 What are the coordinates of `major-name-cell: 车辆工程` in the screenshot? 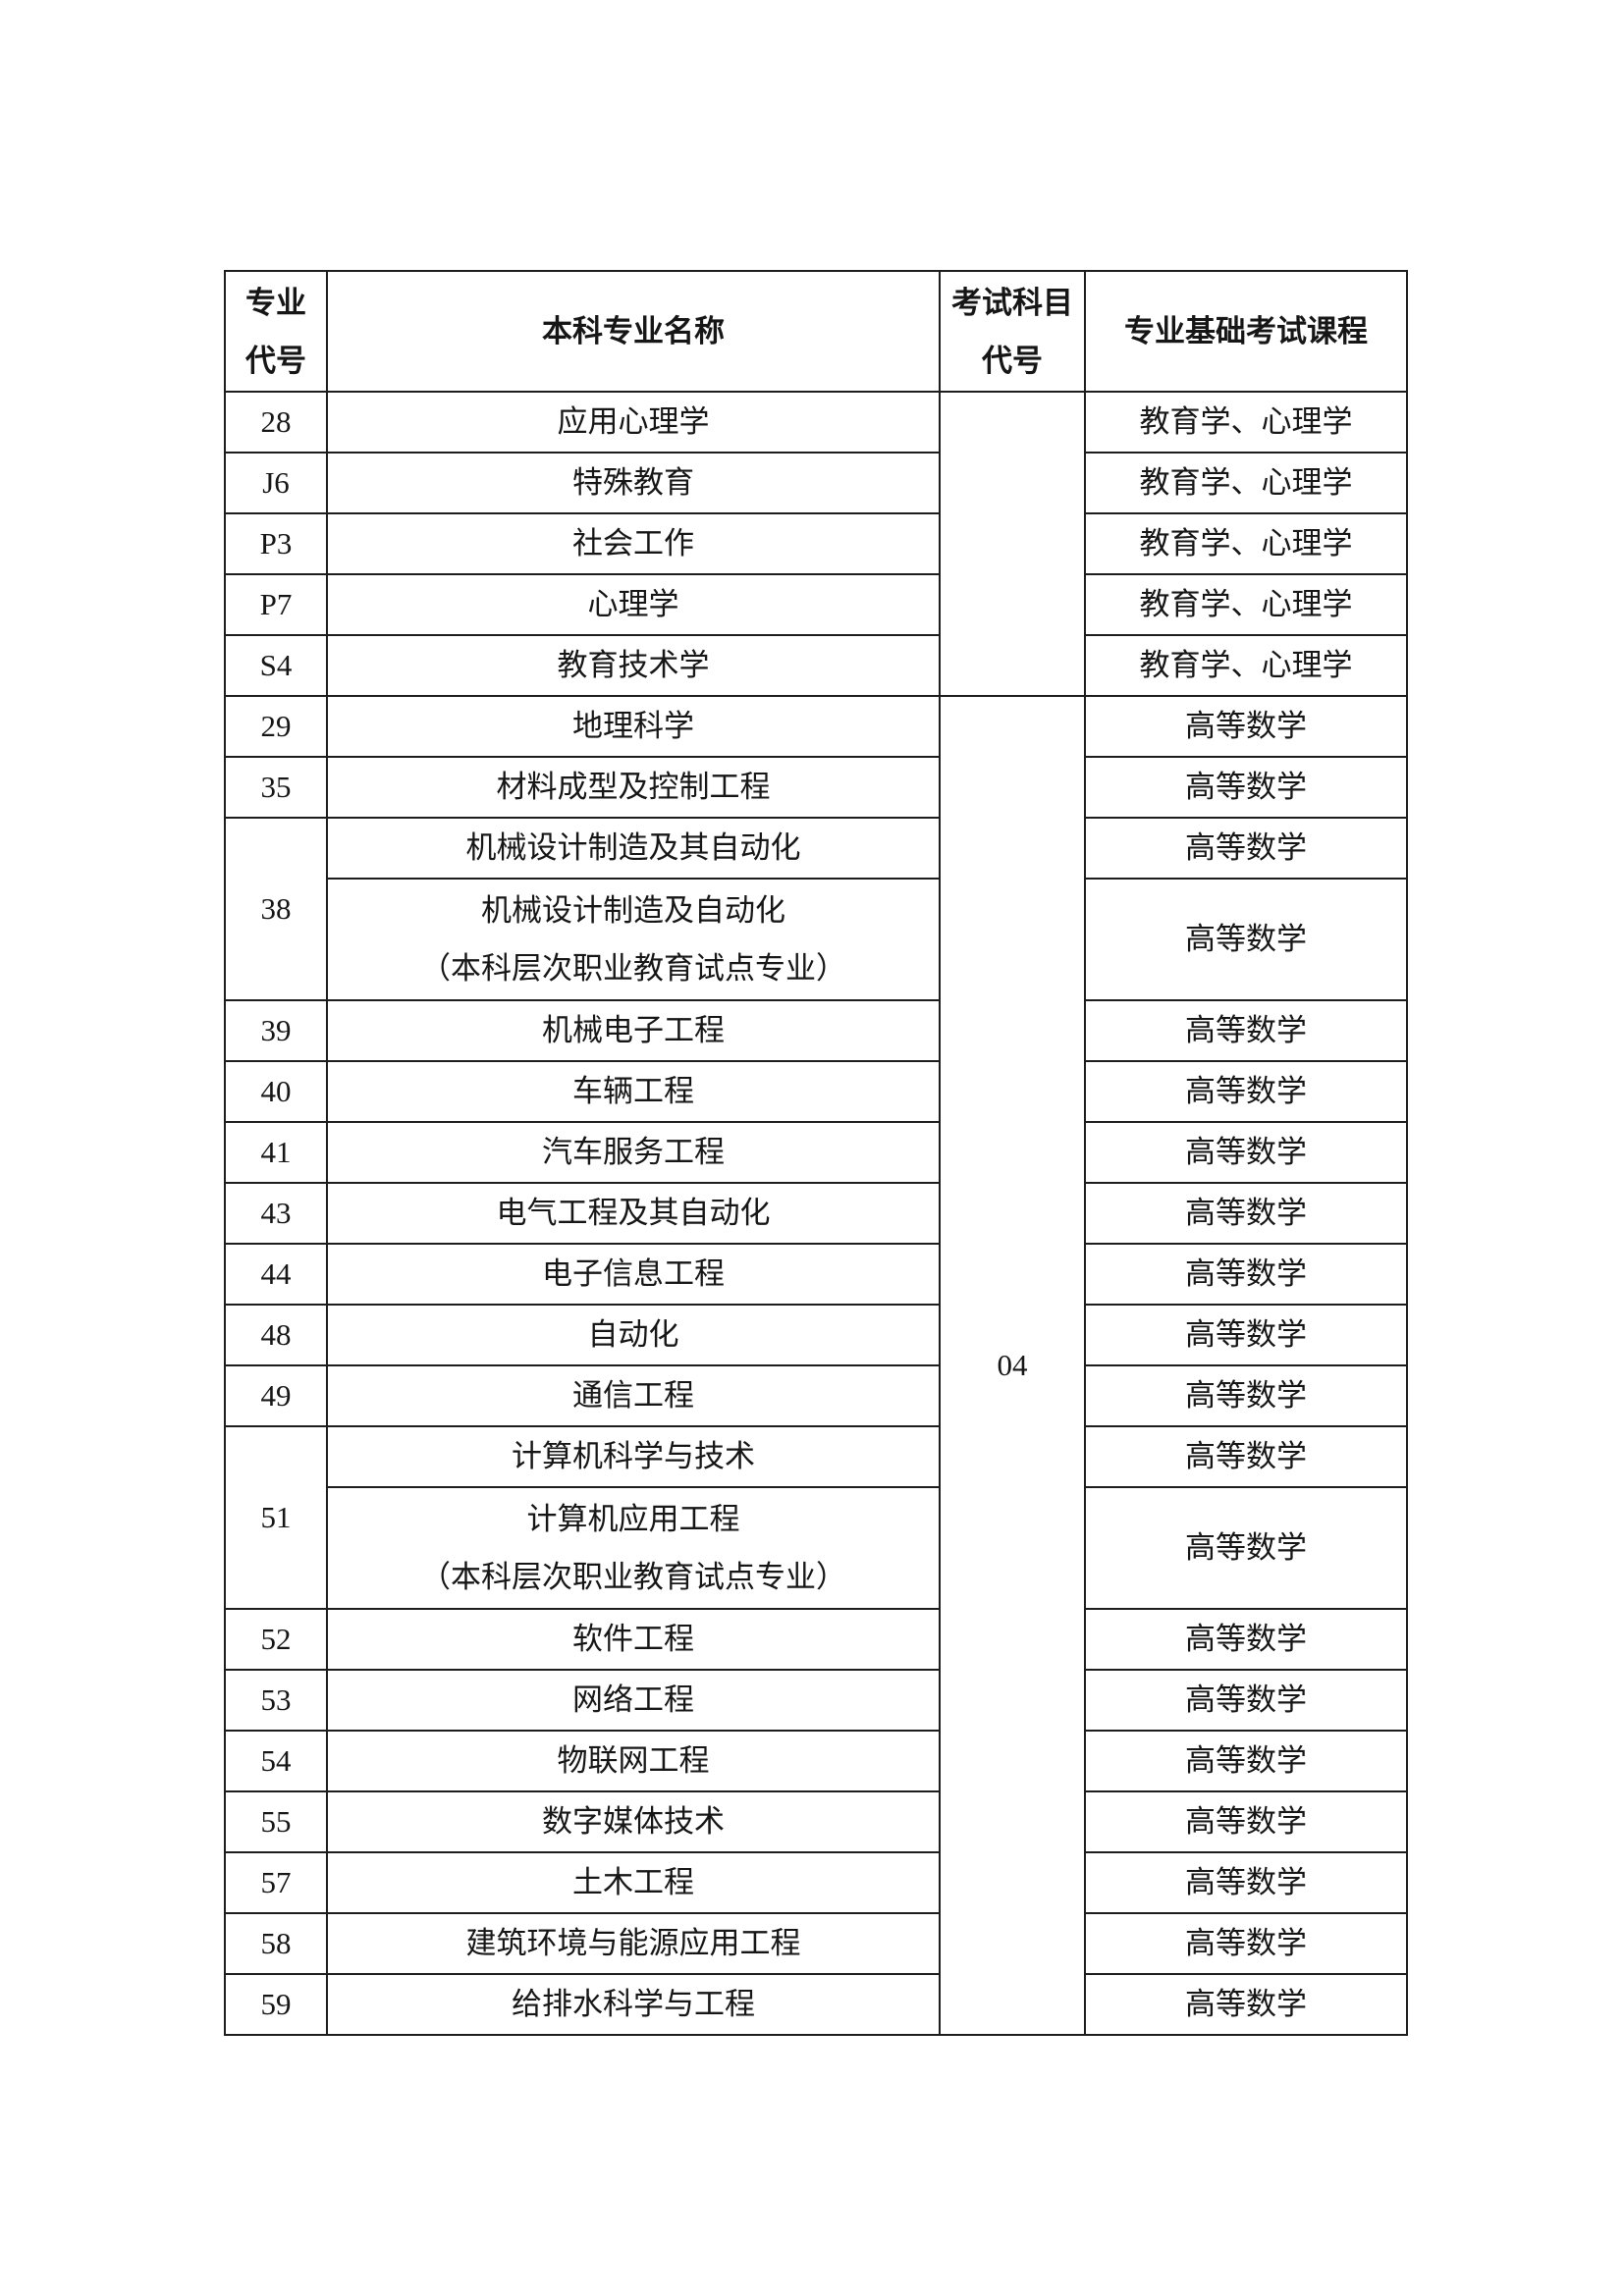 It's located at (633, 1091).